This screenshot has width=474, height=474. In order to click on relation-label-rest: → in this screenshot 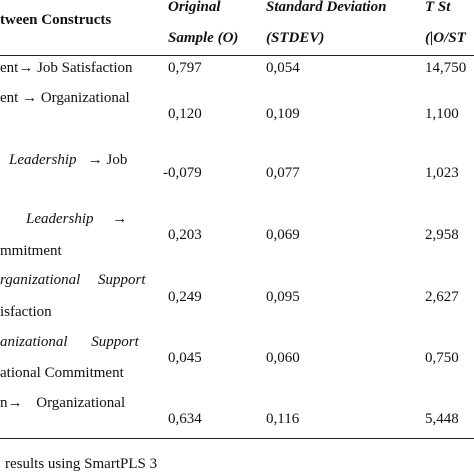, I will do `click(120, 219)`.